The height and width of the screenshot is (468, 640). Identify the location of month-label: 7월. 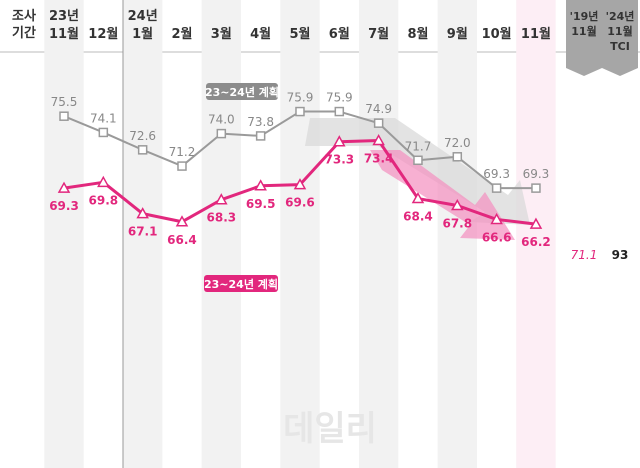
(378, 34).